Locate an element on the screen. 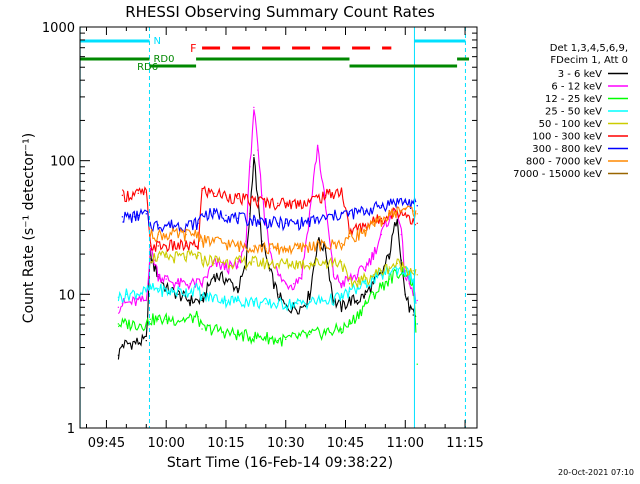 The width and height of the screenshot is (640, 484). y-axis-label: Count Rate (s⁻¹ detector⁻¹) is located at coordinates (29, 228).